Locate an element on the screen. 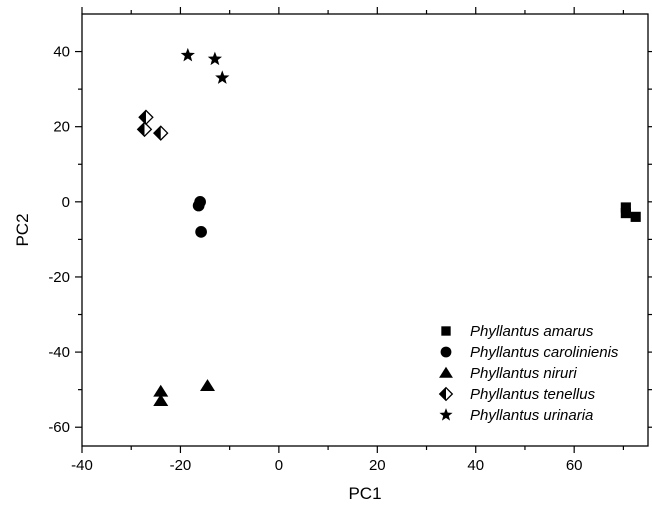  y-tick-label: -20 is located at coordinates (59, 277).